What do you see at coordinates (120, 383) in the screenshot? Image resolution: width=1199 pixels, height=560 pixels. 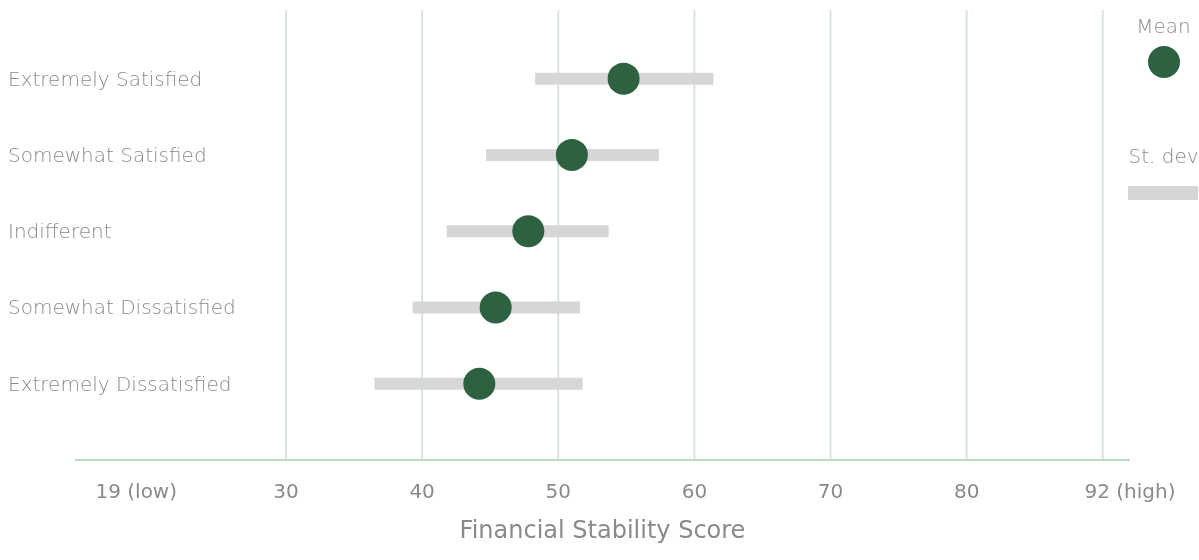 I see `y-tick-label: Extremely Dissatisfied` at bounding box center [120, 383].